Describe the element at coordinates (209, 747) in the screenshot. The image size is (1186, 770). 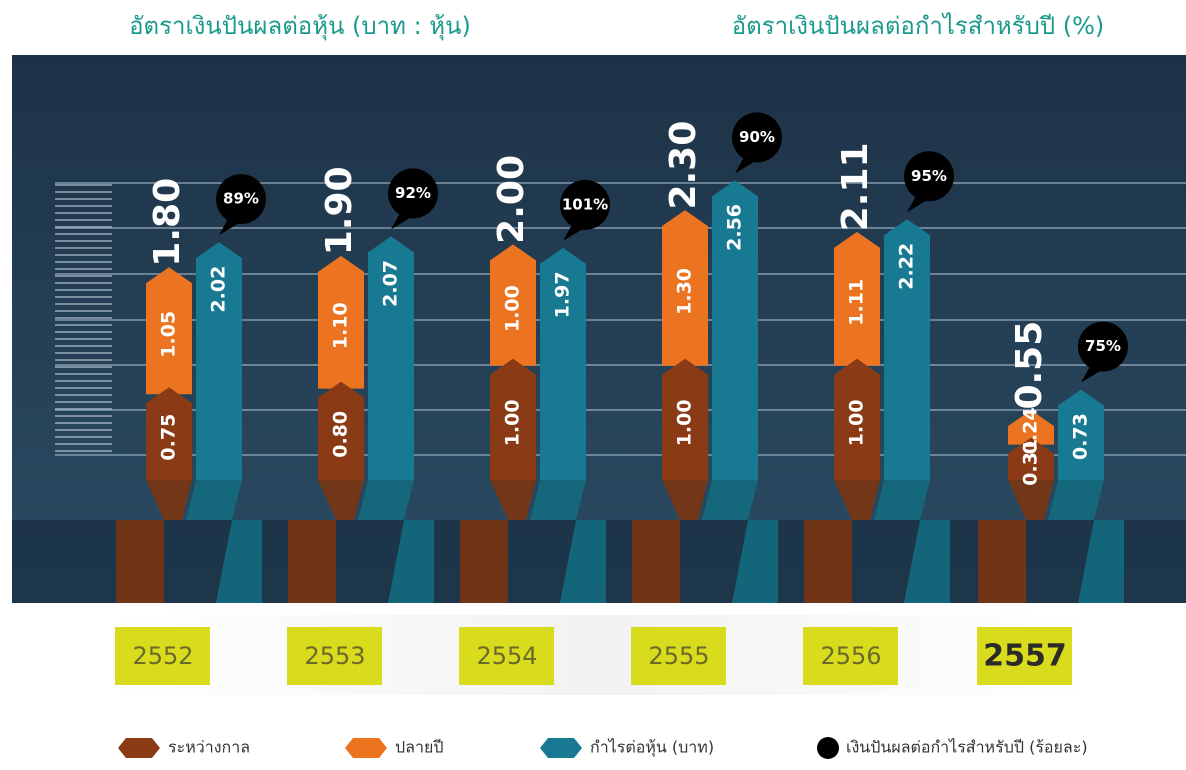
I see `legend-label: ระหว่างกาล` at that location.